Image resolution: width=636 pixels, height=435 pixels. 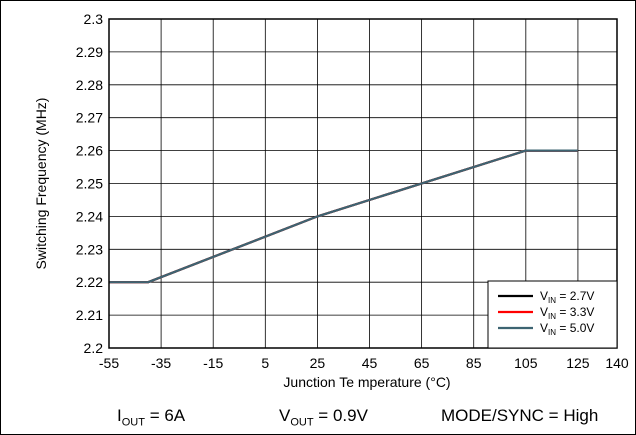 What do you see at coordinates (474, 363) in the screenshot?
I see `x-tick-label: 85` at bounding box center [474, 363].